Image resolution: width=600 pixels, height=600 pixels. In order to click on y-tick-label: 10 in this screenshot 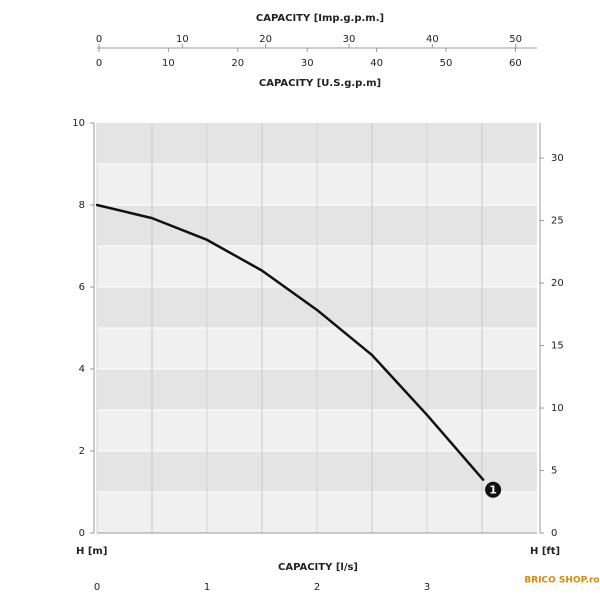, I will do `click(78, 123)`.